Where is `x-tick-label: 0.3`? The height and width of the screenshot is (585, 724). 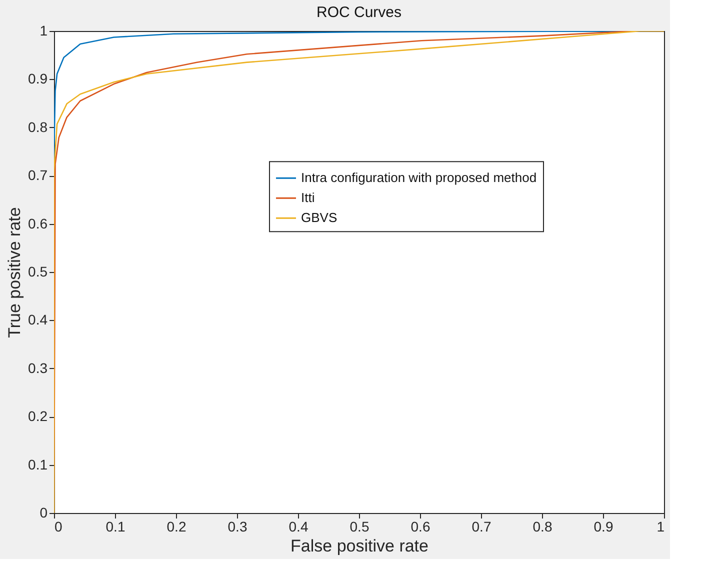 x-tick-label: 0.3 is located at coordinates (238, 526).